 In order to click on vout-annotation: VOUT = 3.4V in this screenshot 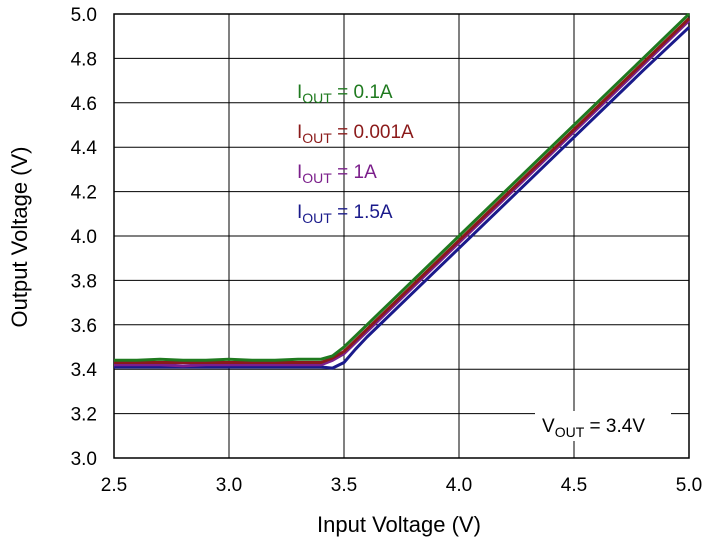, I will do `click(593, 428)`.